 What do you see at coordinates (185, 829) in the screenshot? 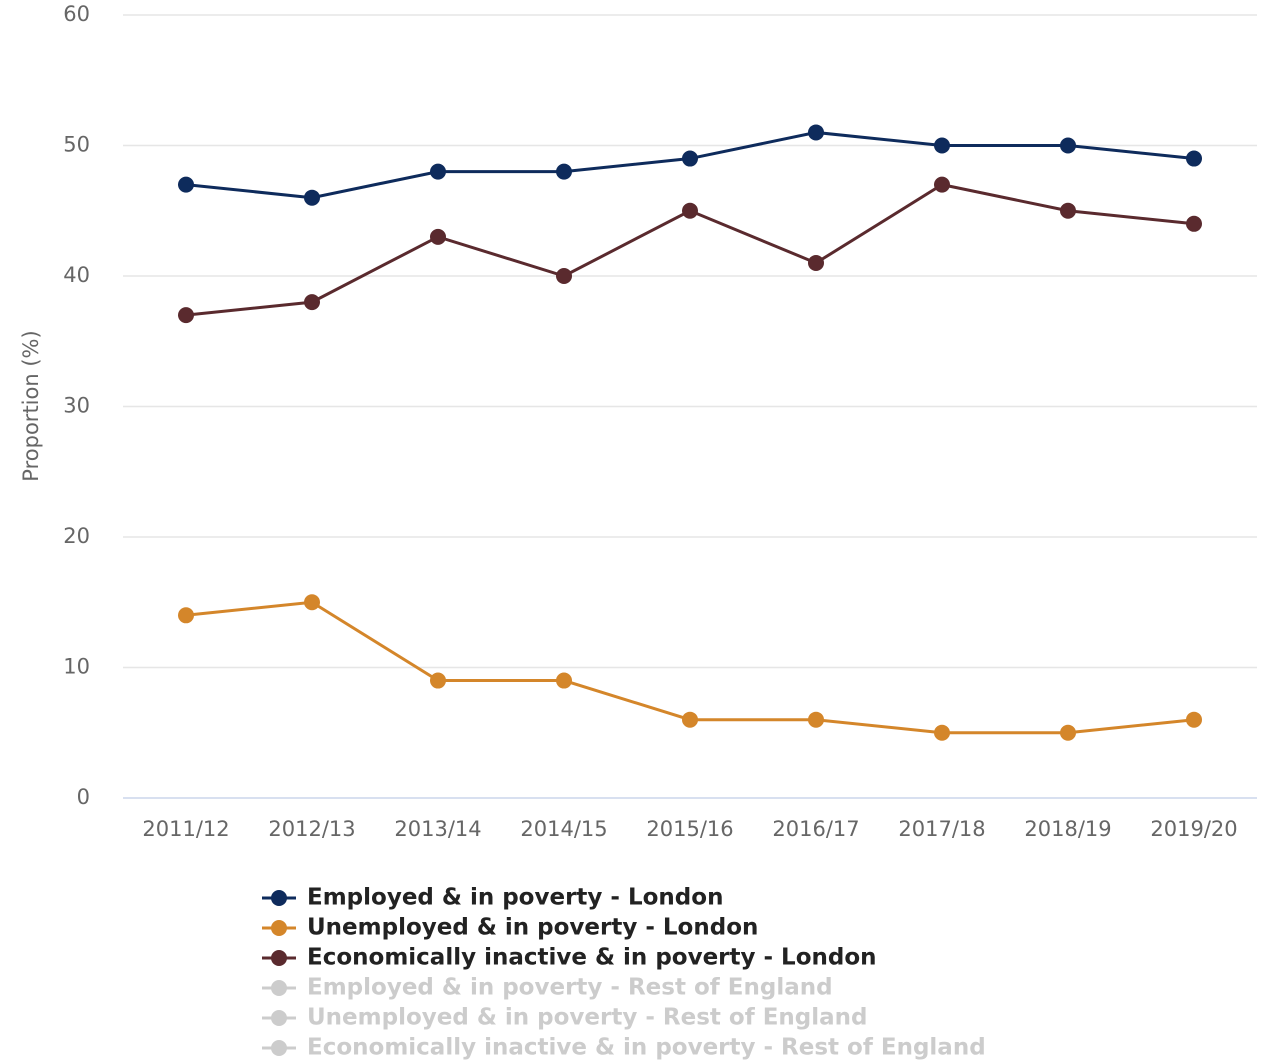
I see `x-tick-label: 2011/12` at bounding box center [185, 829].